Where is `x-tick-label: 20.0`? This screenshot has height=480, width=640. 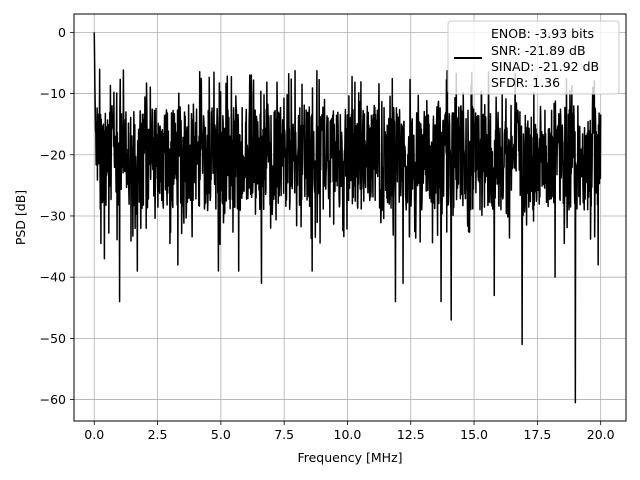 x-tick-label: 20.0 is located at coordinates (601, 434).